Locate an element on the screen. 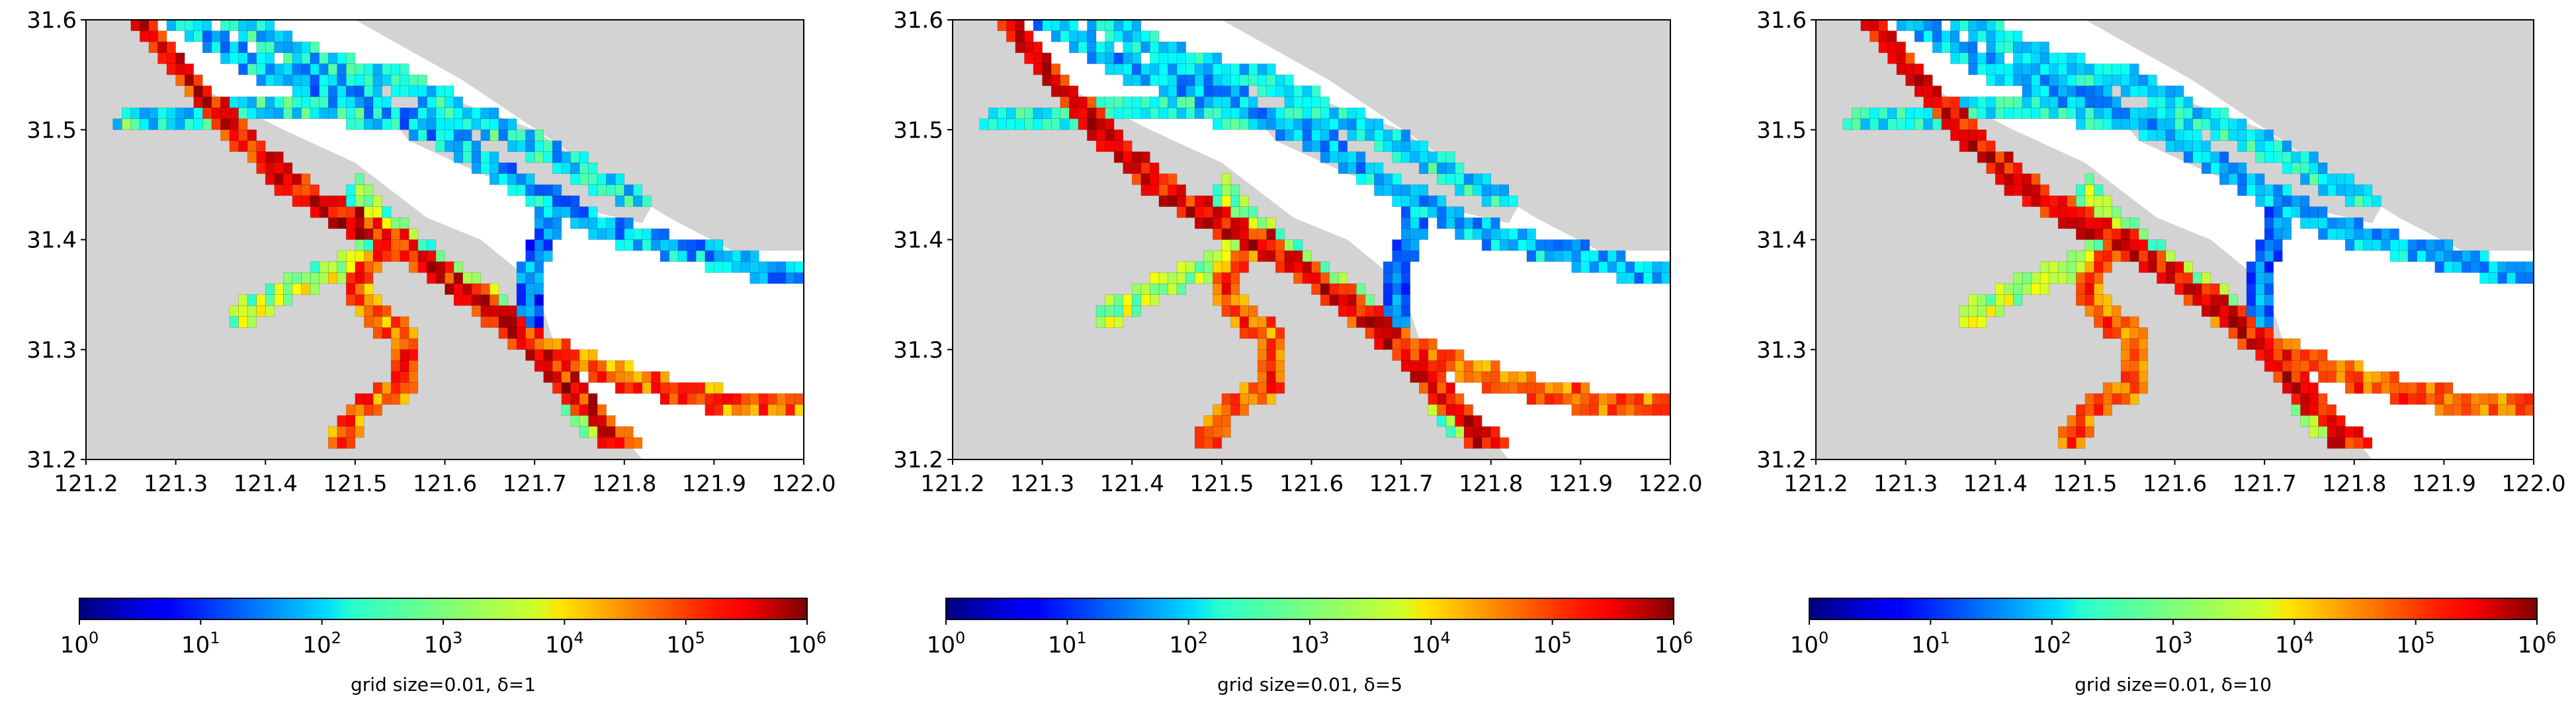 Image resolution: width=2576 pixels, height=714 pixels. colorbar-tick-label: 101 is located at coordinates (1067, 643).